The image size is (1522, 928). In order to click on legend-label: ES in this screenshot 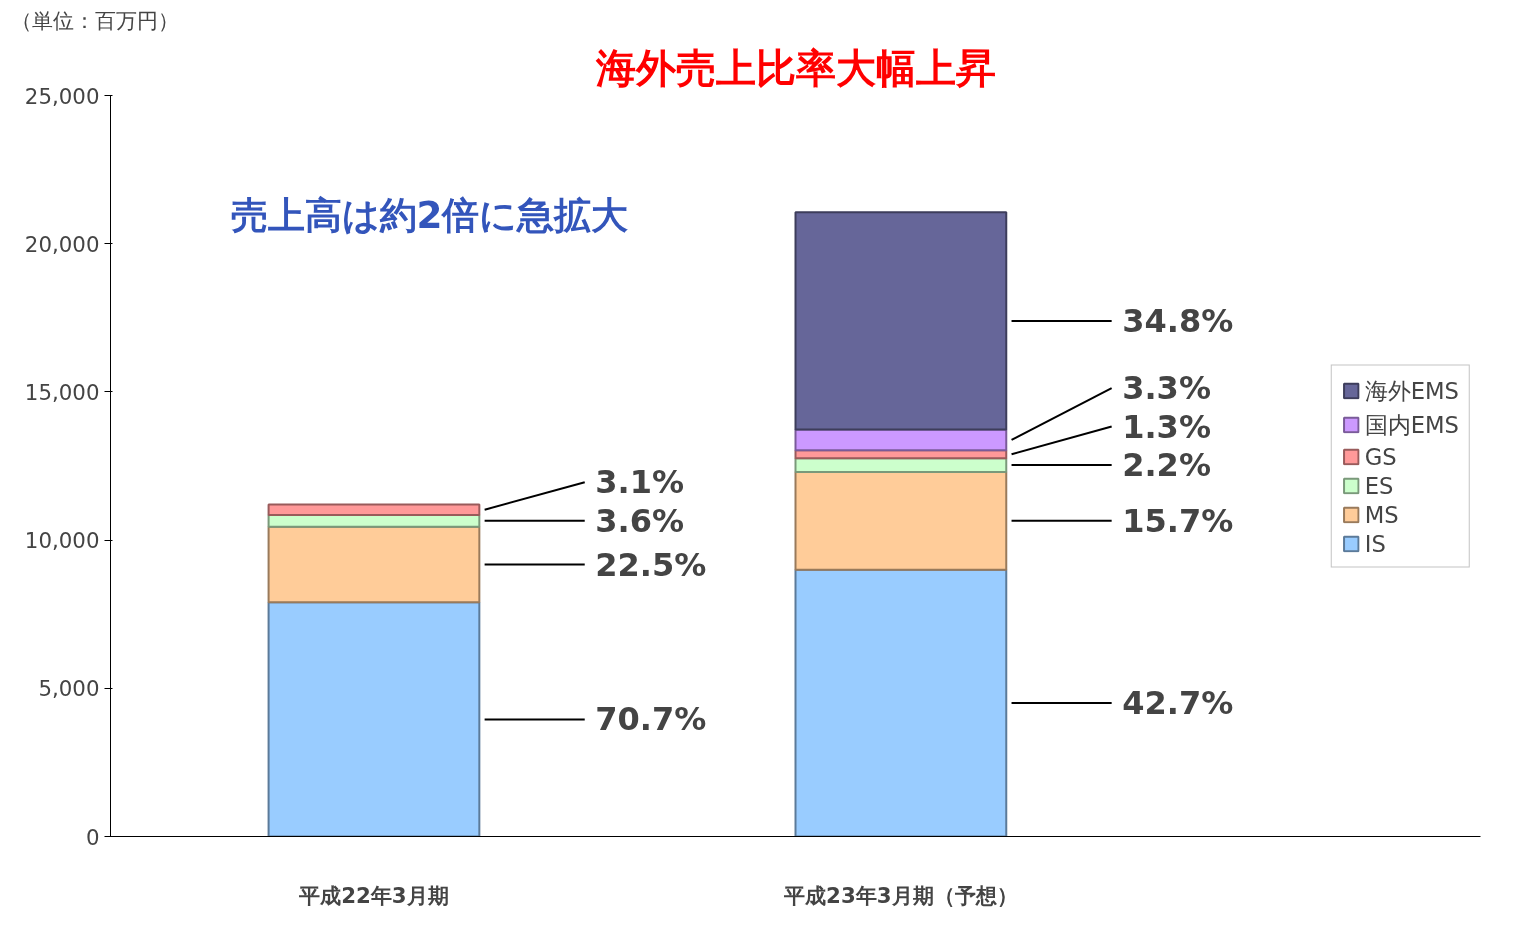, I will do `click(1379, 485)`.